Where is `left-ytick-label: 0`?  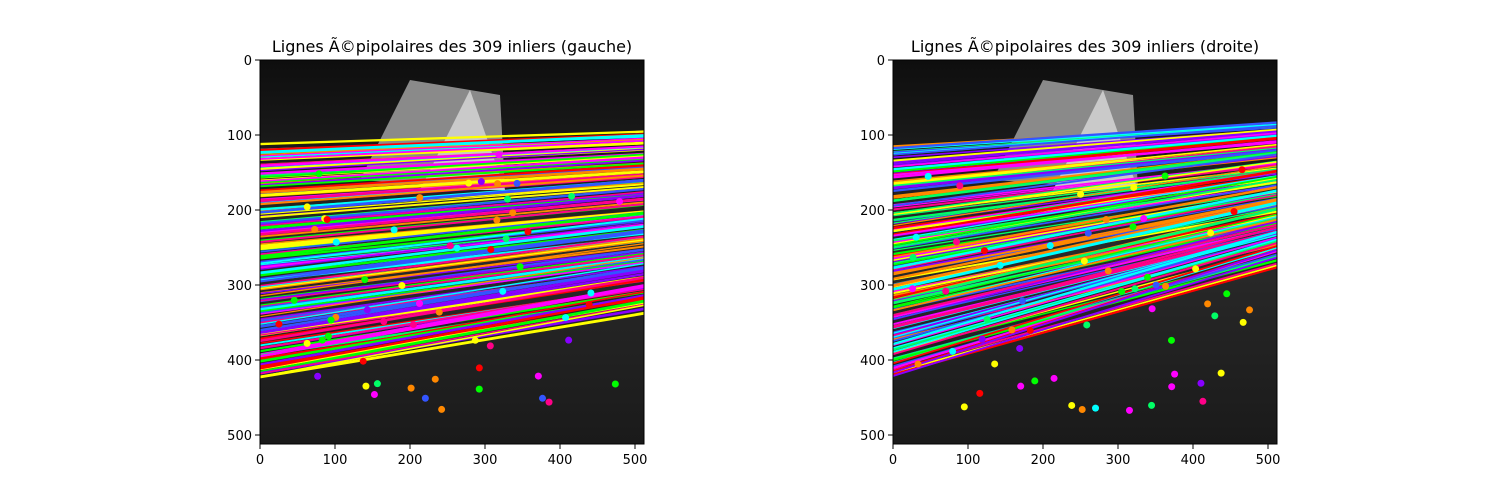 left-ytick-label: 0 is located at coordinates (248, 61).